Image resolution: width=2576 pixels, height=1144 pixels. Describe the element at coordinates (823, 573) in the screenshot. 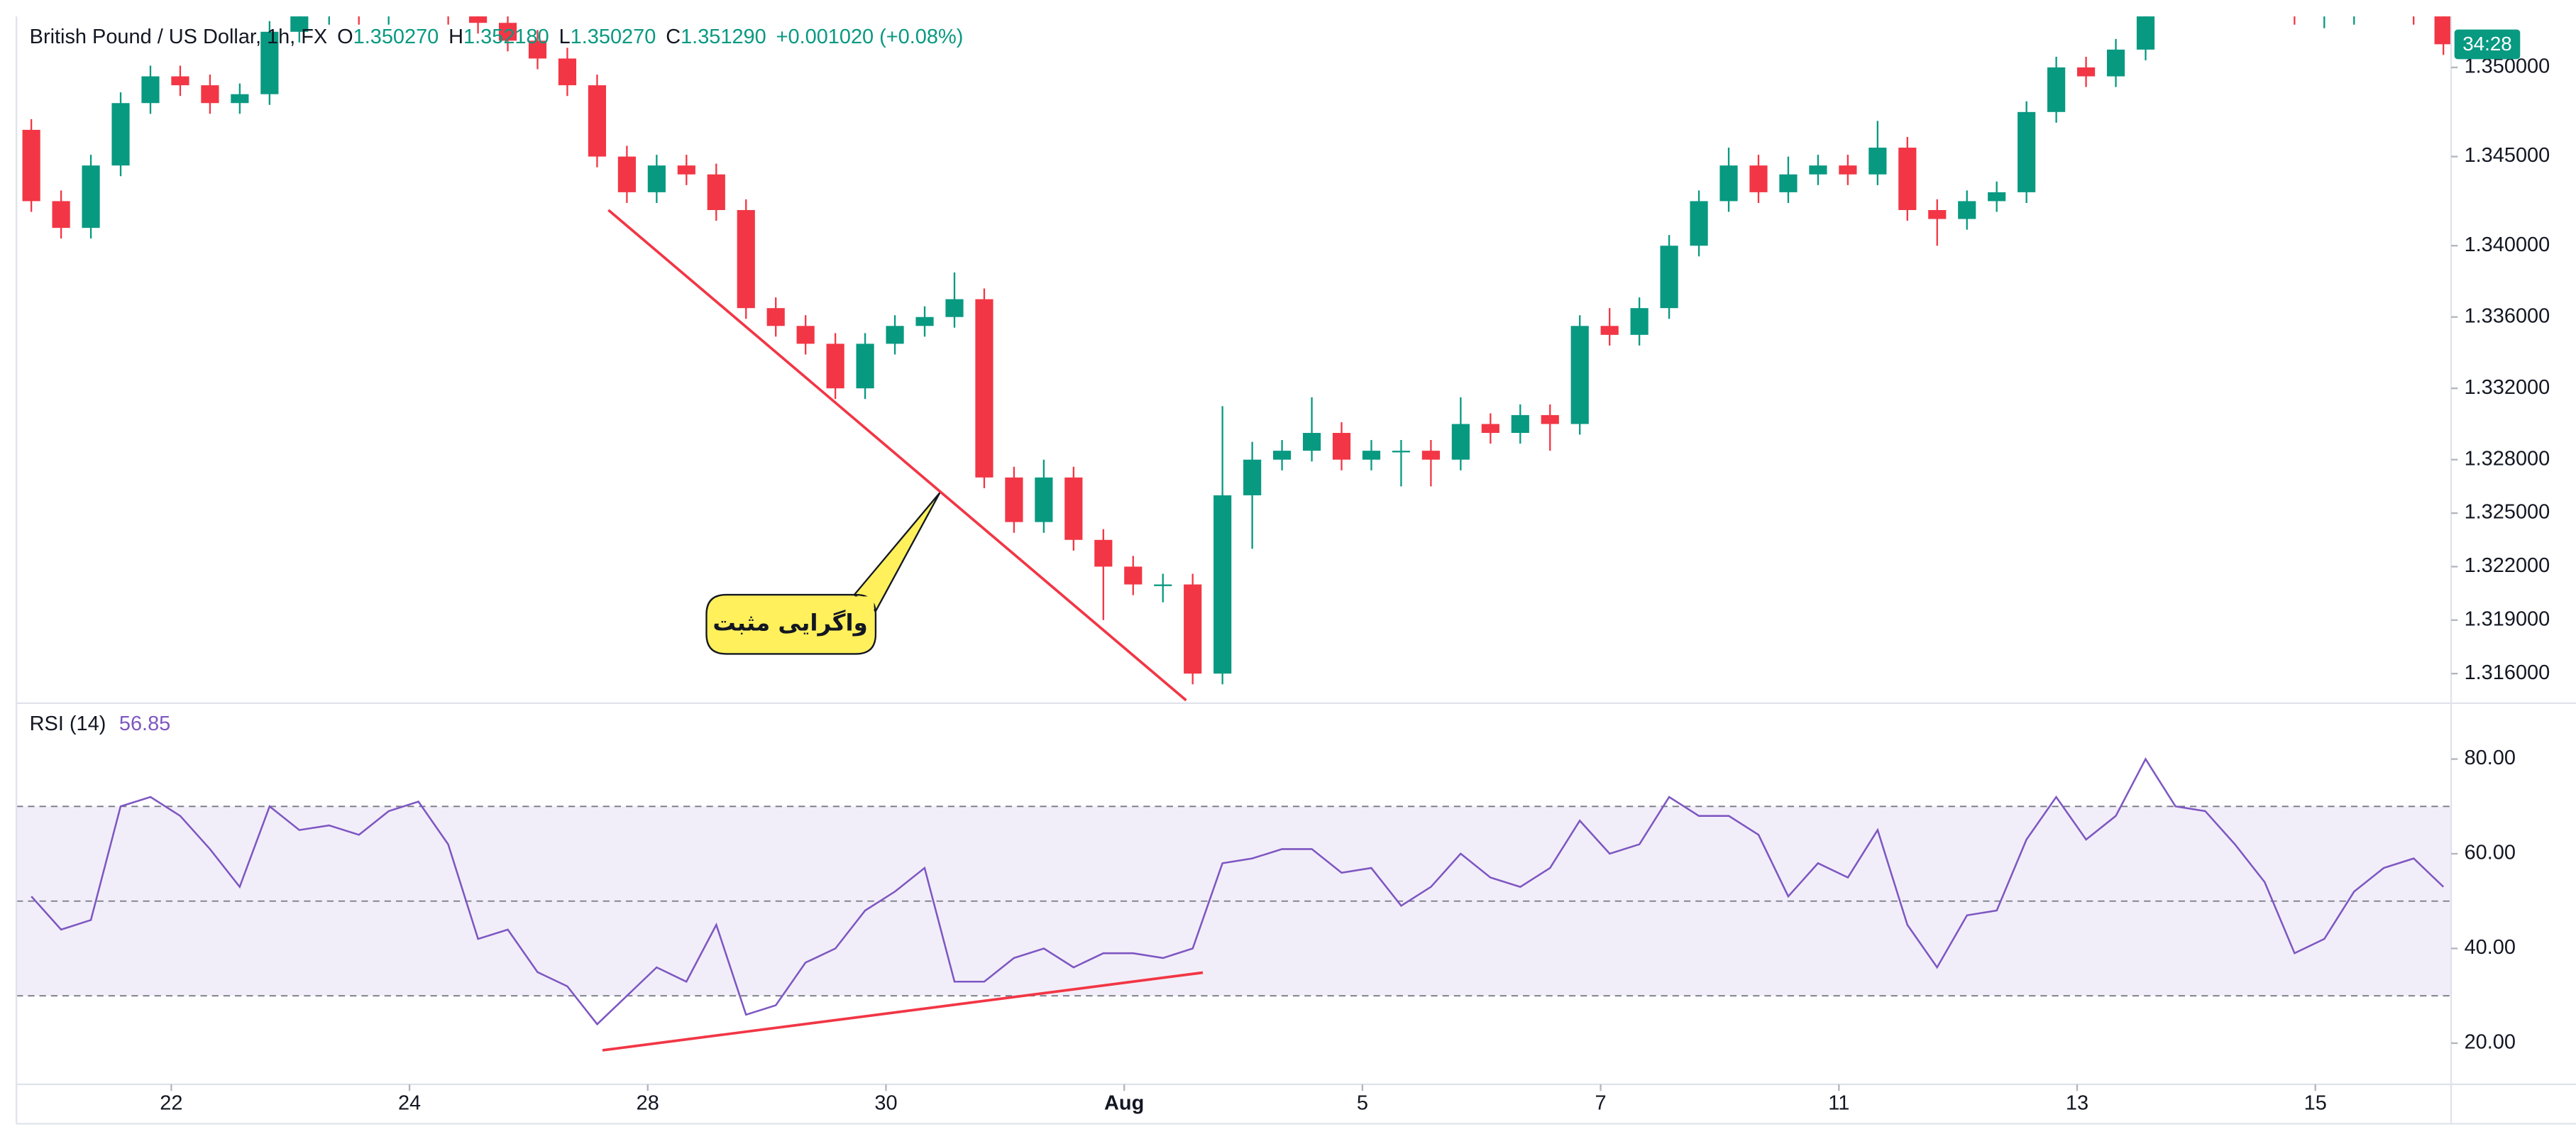

I see `callout: واگرایی مثبت` at that location.